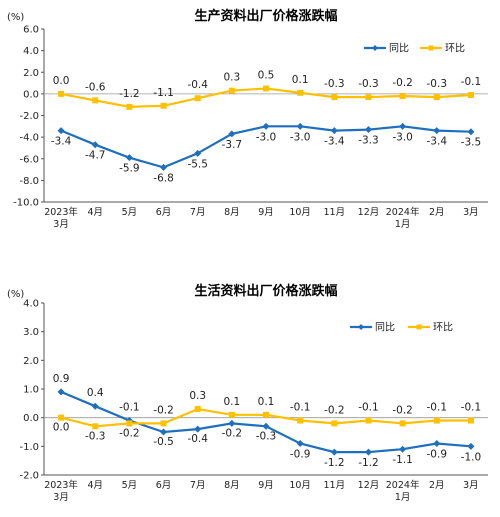  What do you see at coordinates (368, 141) in the screenshot?
I see `data-label-yoy: -3.3` at bounding box center [368, 141].